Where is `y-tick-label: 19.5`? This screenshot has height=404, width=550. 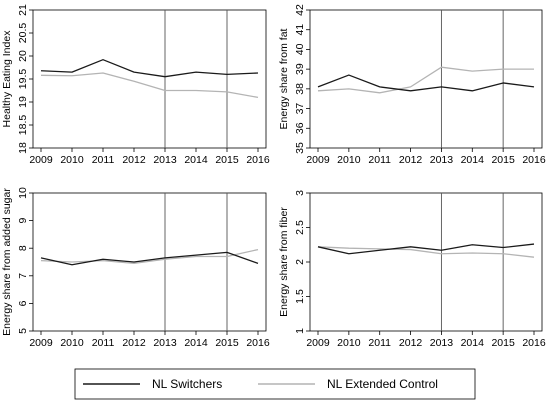
y-tick-label: 19.5 is located at coordinates (23, 79).